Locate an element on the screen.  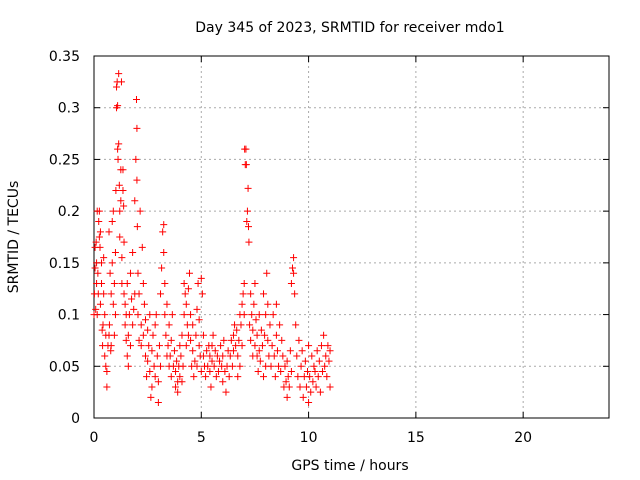
y-tick-label: 0.15 is located at coordinates (64, 264).